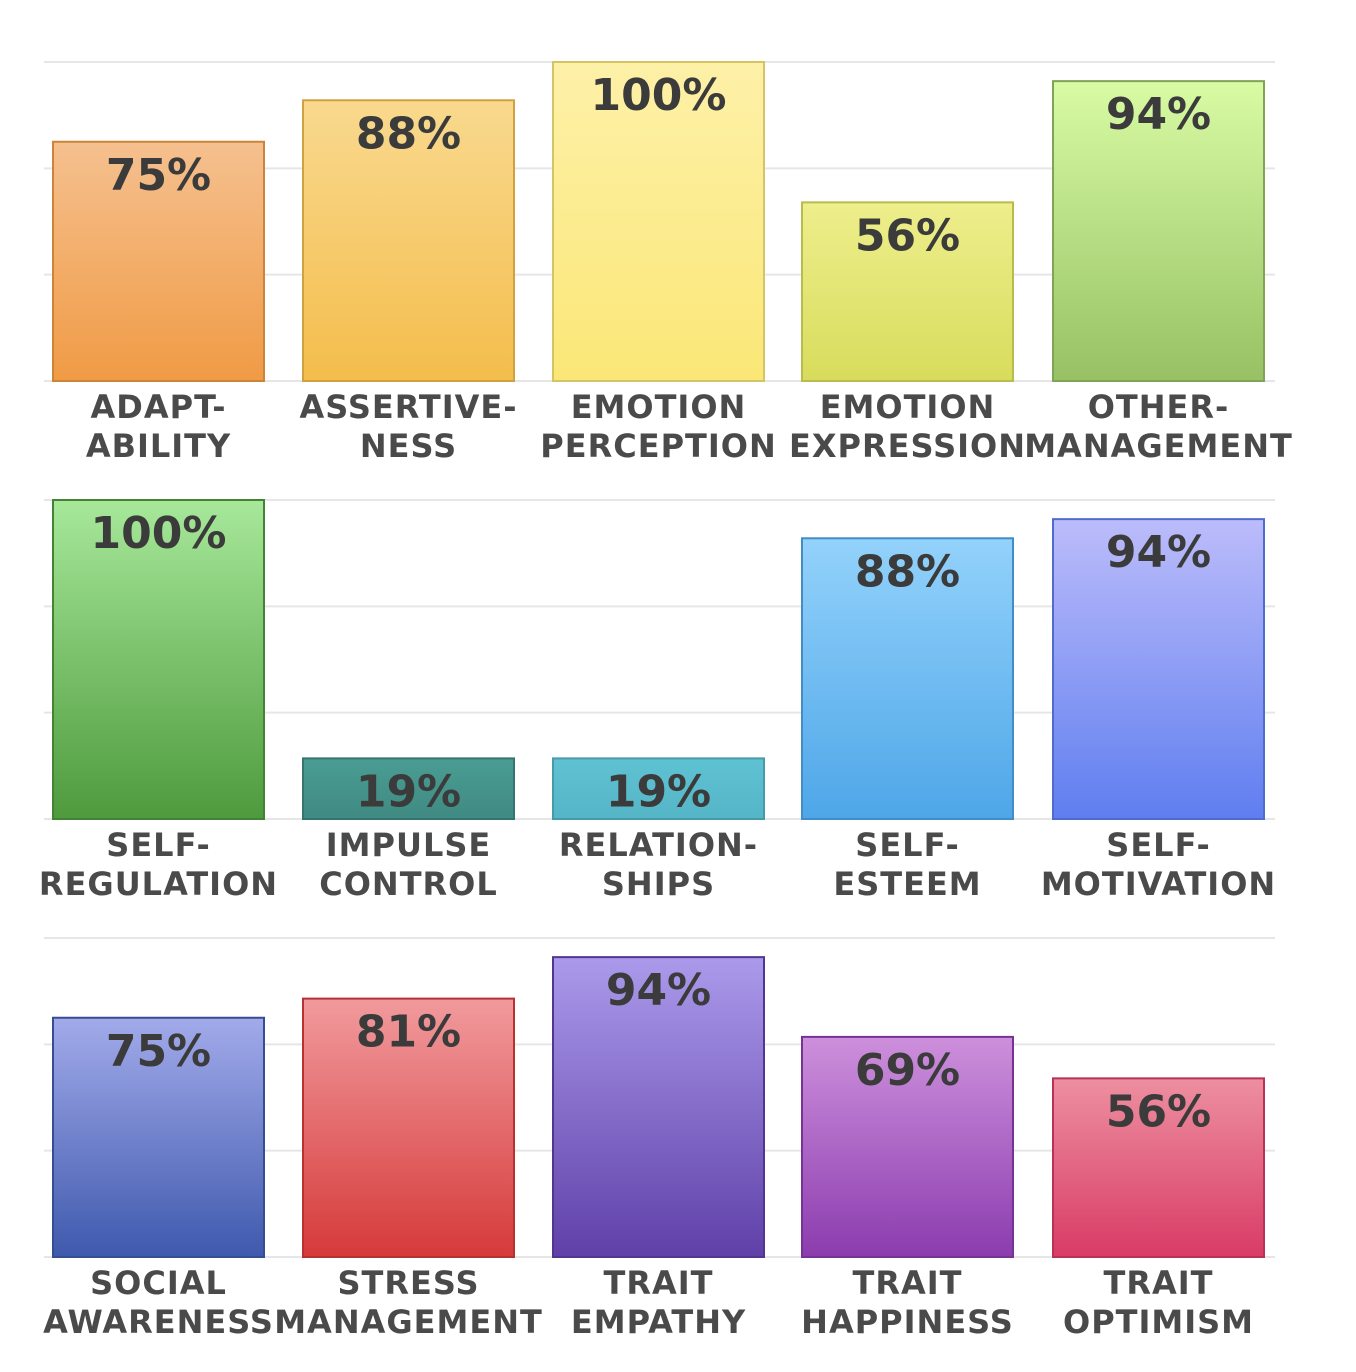 This screenshot has height=1372, width=1356. I want to click on category-label-line: ESTEEM, so click(907, 884).